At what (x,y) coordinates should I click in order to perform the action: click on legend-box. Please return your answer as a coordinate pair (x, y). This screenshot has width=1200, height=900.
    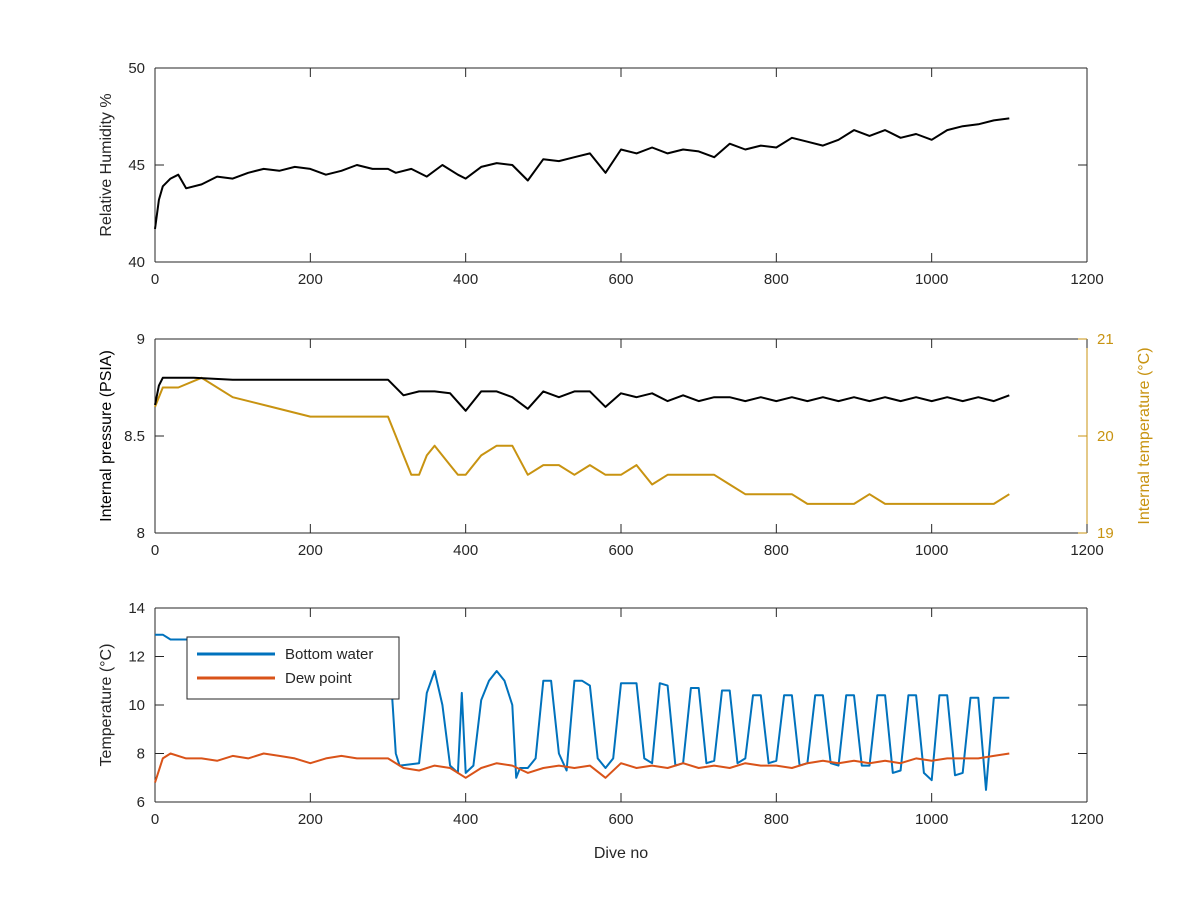
    Looking at the image, I should click on (293, 668).